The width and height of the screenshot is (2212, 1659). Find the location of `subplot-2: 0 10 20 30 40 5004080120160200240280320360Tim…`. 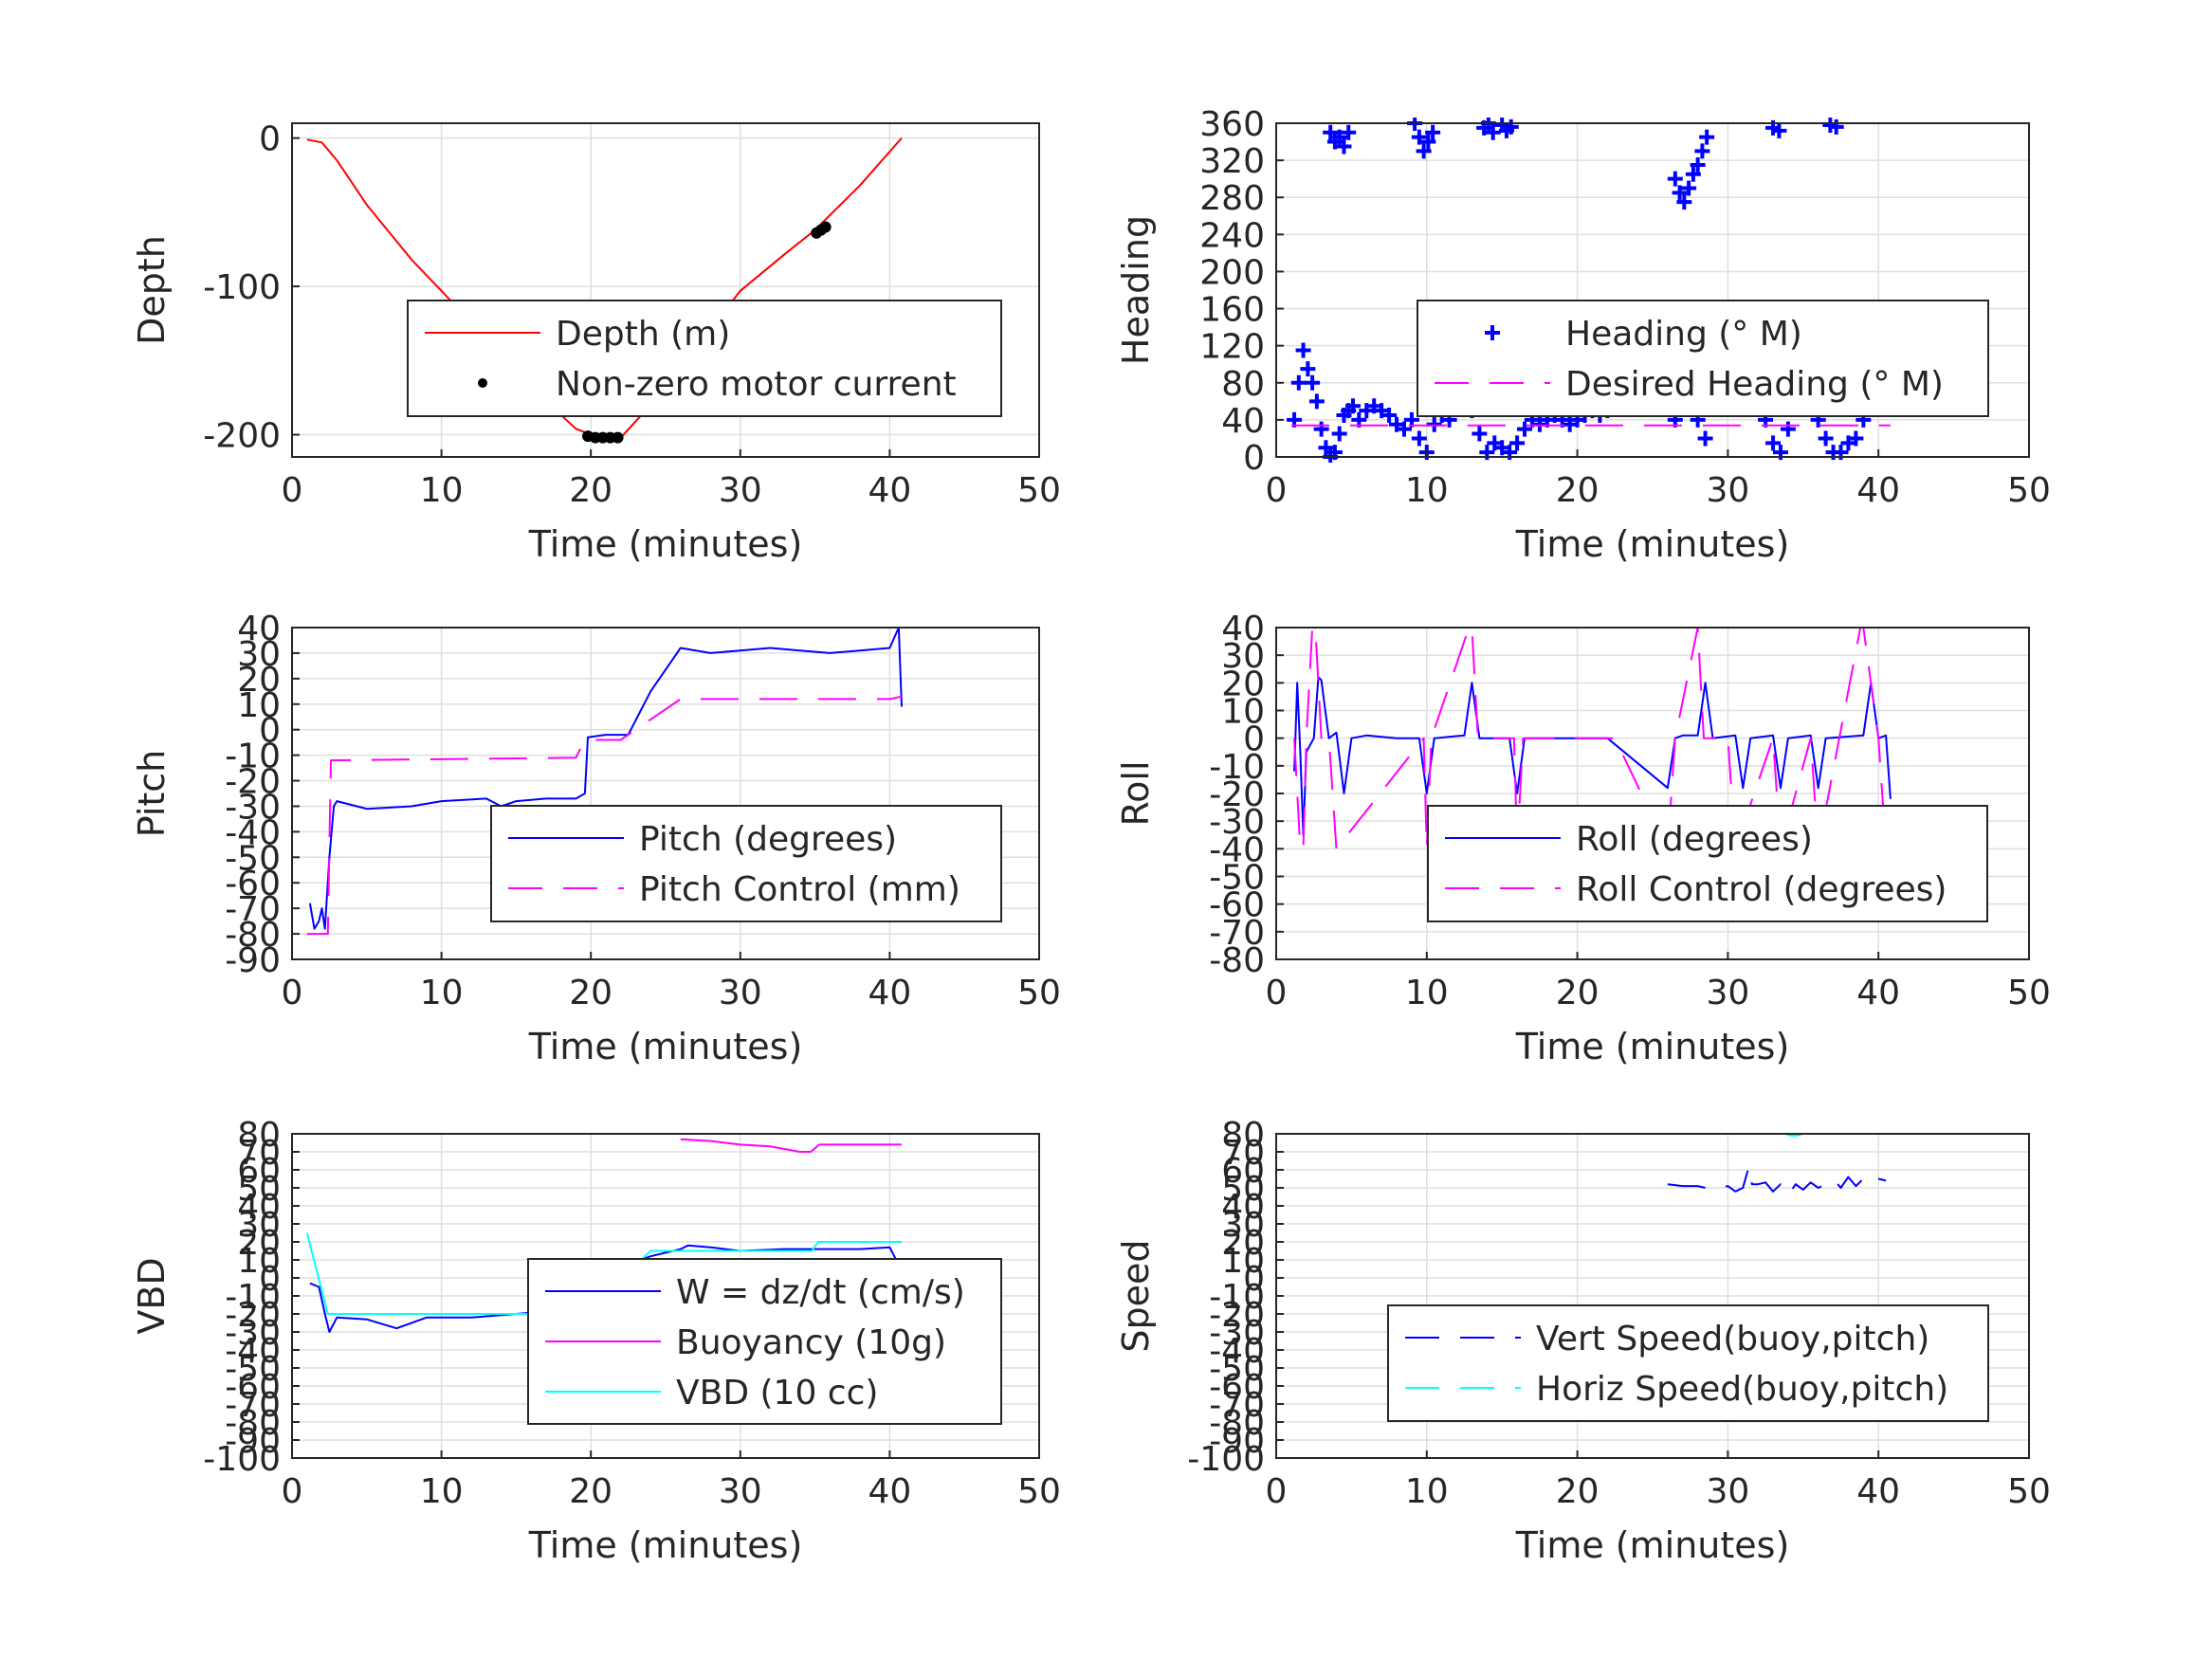

subplot-2: 0 10 20 30 40 5004080120160200240280320360Tim… is located at coordinates (1583, 335).